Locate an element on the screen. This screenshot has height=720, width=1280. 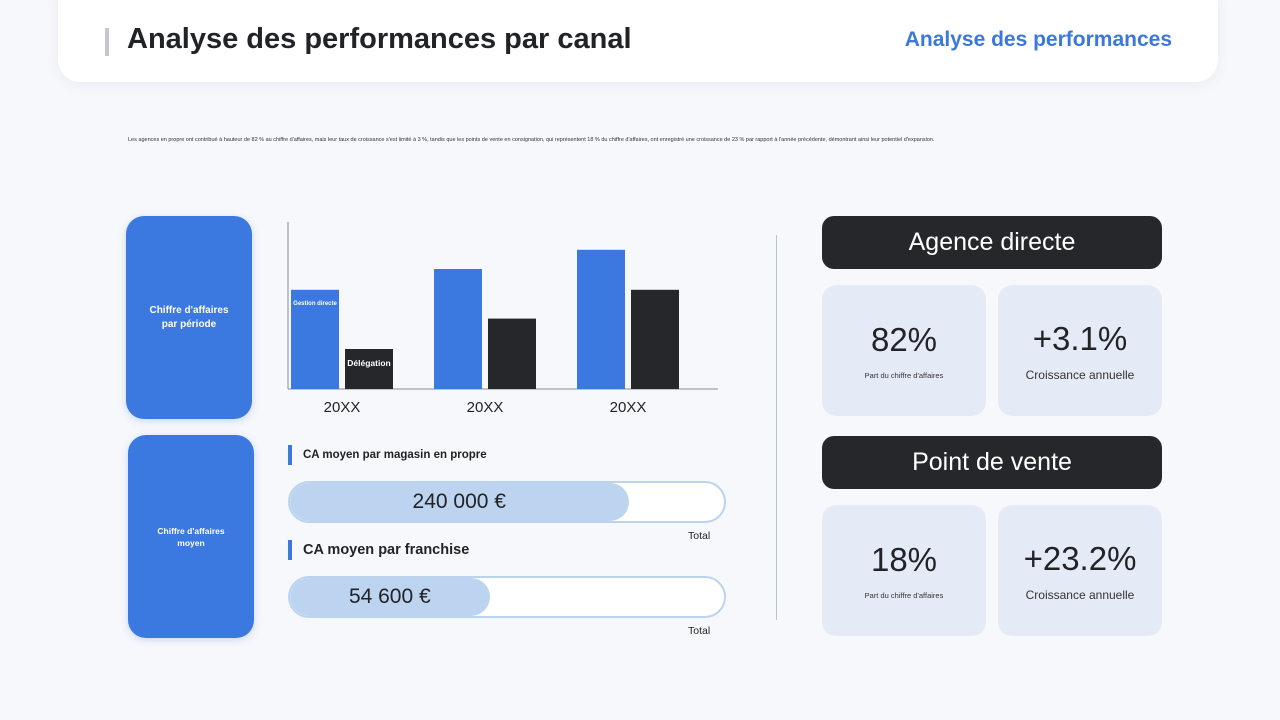
page-title: Analyse des performances par canal is located at coordinates (379, 39).